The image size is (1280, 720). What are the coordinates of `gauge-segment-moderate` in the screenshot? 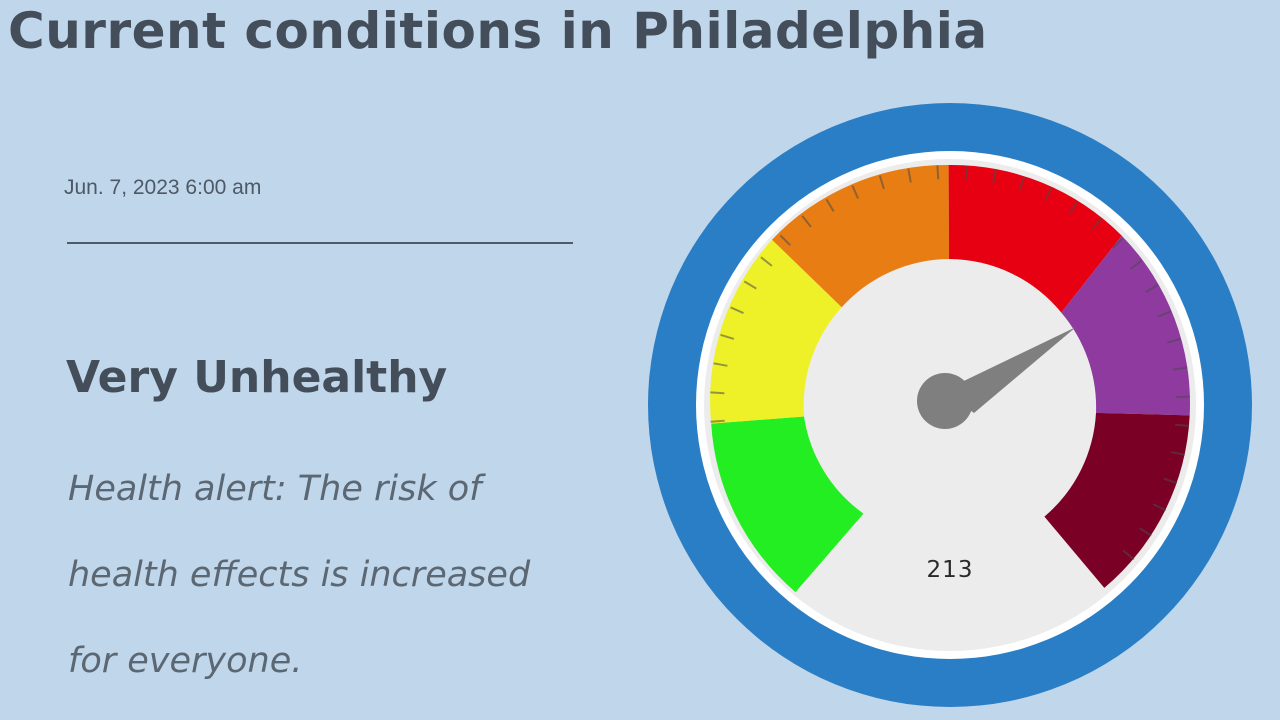 It's located at (776, 331).